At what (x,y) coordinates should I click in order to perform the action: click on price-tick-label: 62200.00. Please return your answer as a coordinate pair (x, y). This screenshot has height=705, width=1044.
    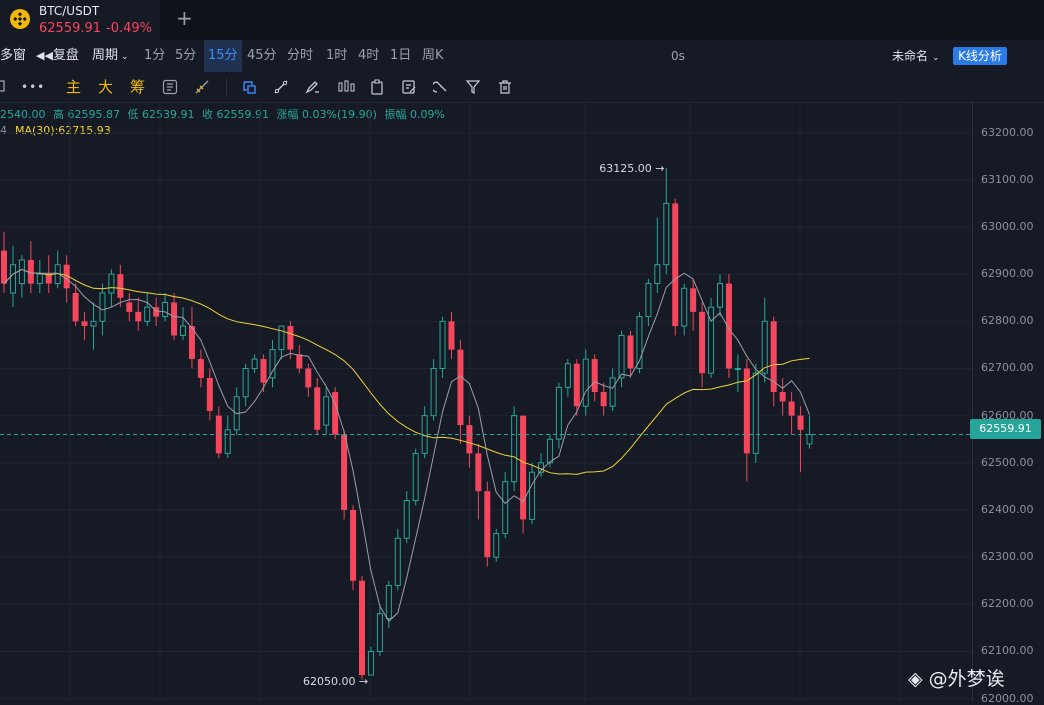
    Looking at the image, I should click on (1007, 604).